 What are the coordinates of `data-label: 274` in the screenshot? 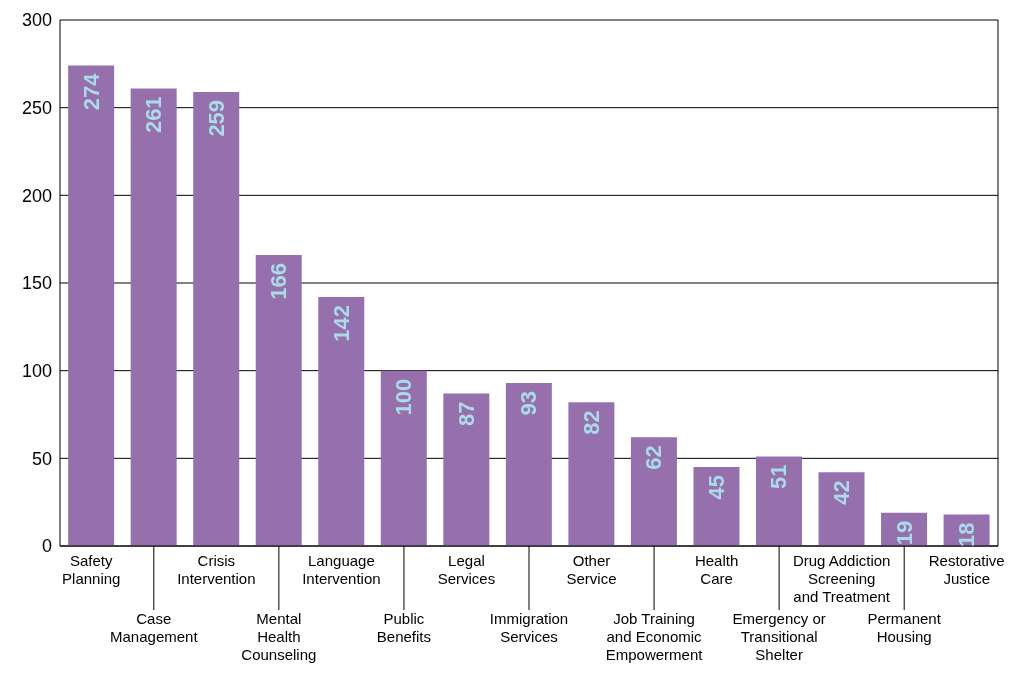 It's located at (91, 91).